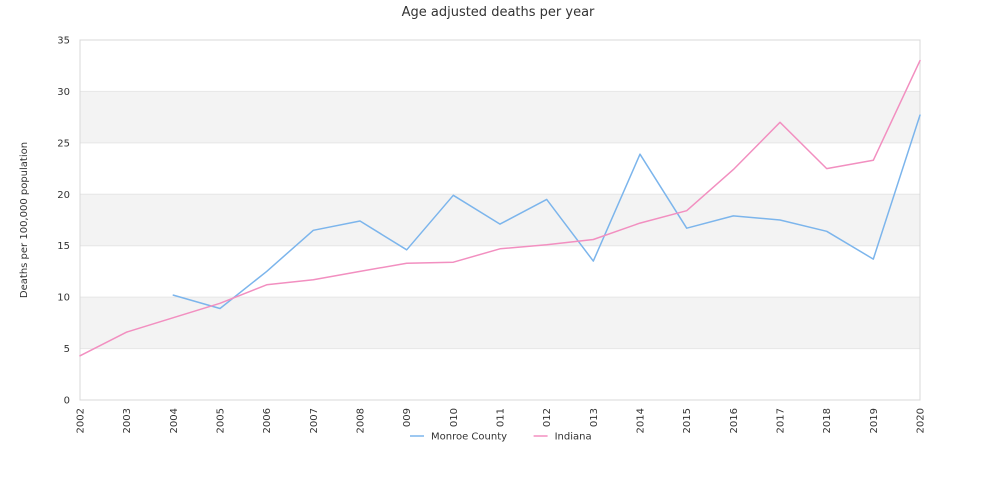 The width and height of the screenshot is (1000, 500). I want to click on legend-background, so click(500, 436).